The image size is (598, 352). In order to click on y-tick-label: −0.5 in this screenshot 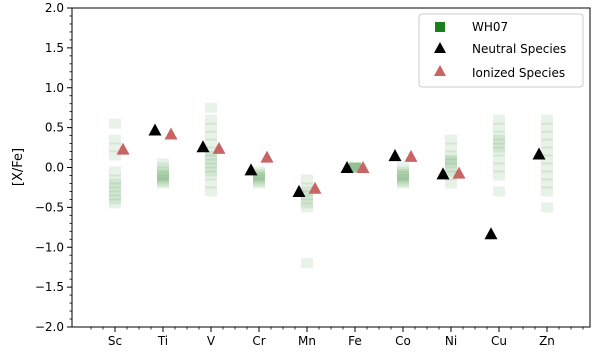, I will do `click(49, 207)`.